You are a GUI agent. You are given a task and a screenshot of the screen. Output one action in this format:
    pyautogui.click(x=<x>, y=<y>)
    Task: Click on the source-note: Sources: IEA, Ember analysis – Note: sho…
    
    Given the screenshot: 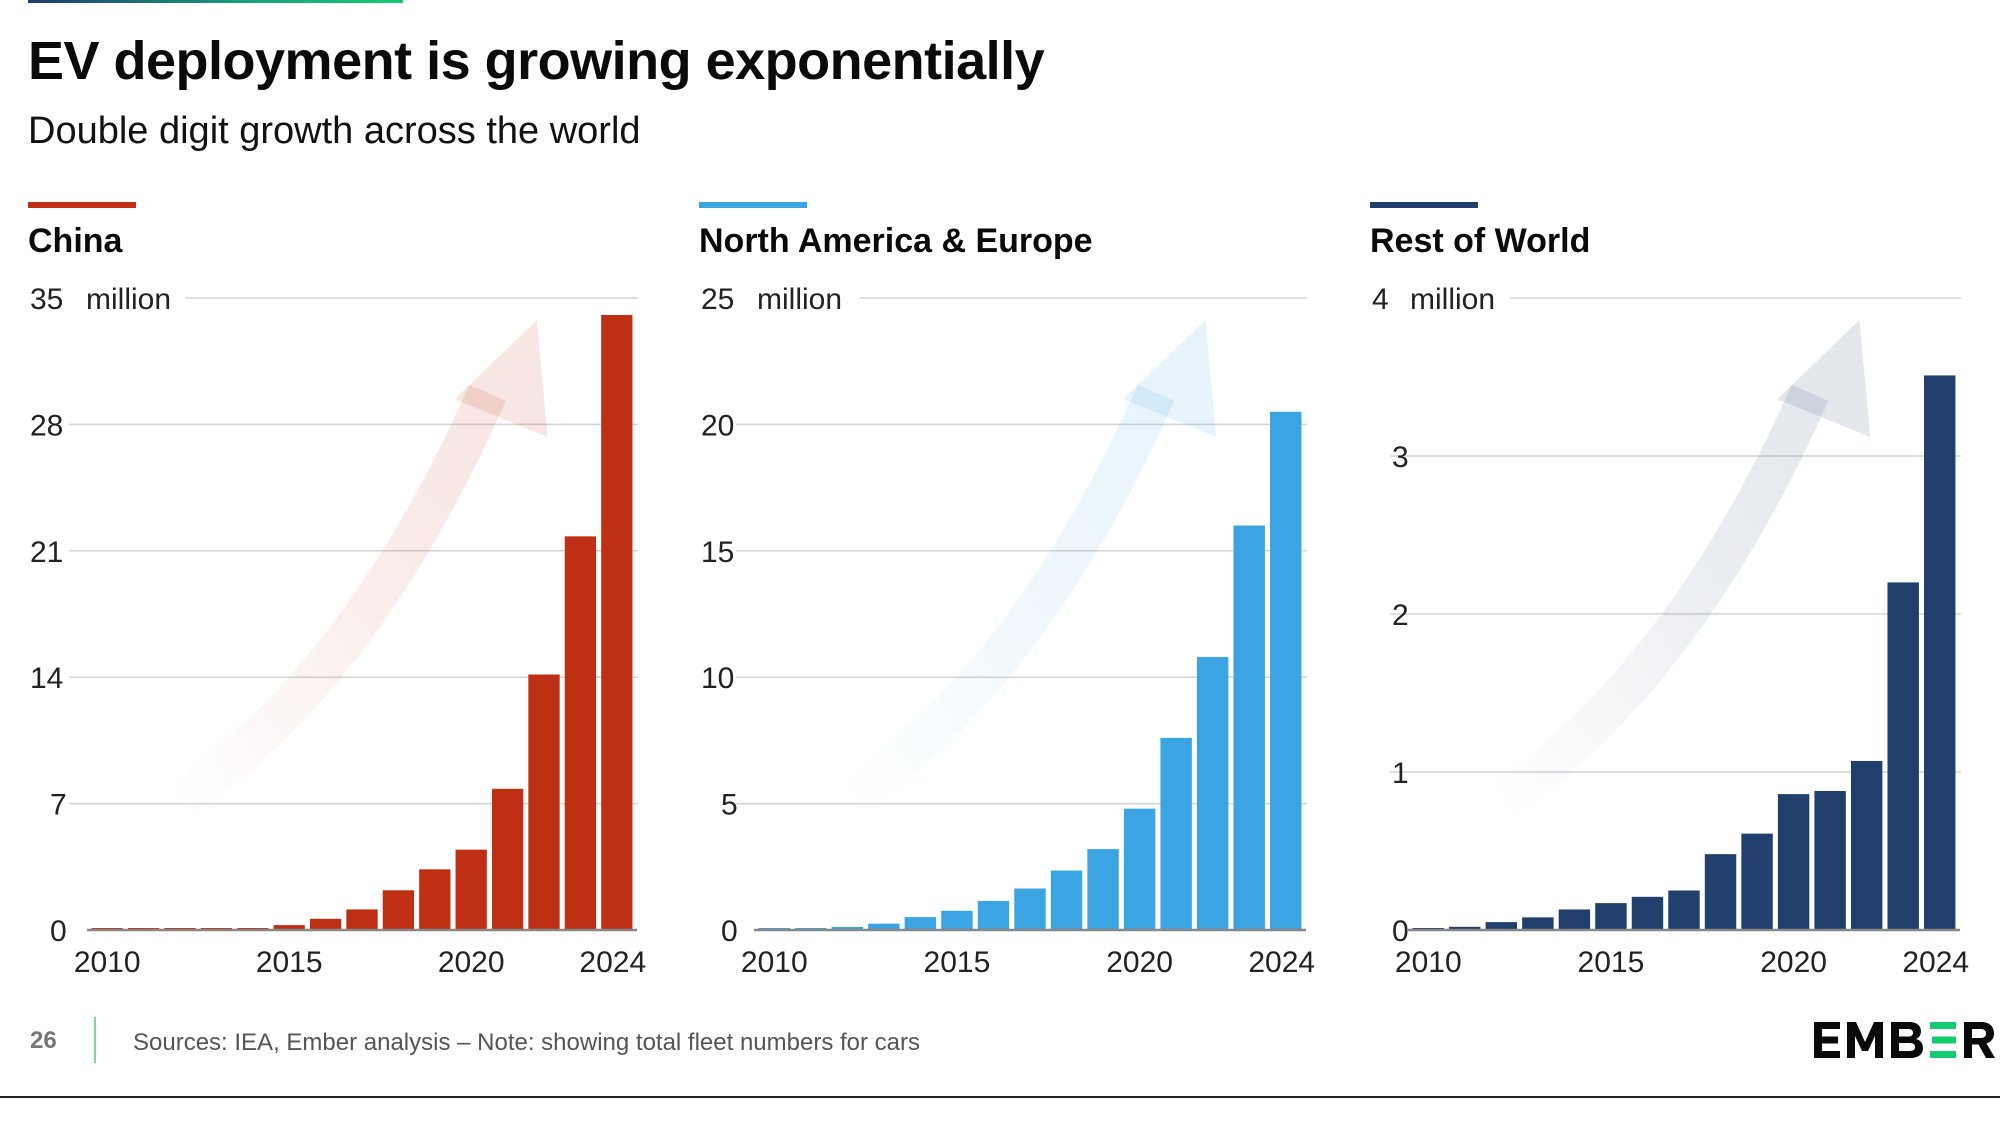 What is the action you would take?
    pyautogui.click(x=527, y=1042)
    